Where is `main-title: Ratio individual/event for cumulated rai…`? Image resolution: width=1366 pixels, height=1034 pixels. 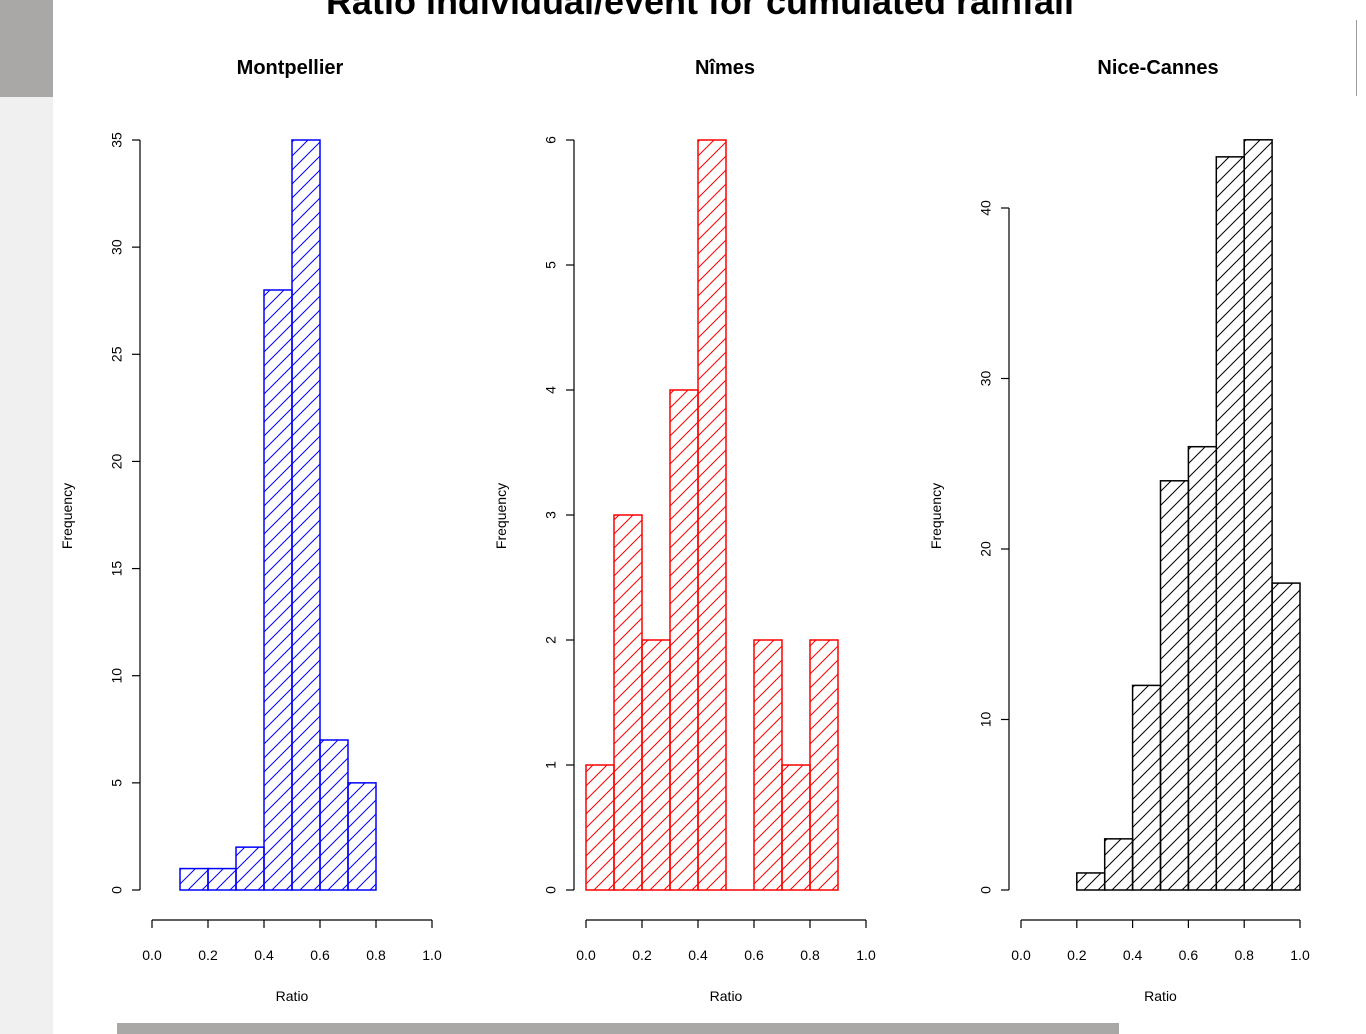
main-title: Ratio individual/event for cumulated rai… is located at coordinates (700, 11).